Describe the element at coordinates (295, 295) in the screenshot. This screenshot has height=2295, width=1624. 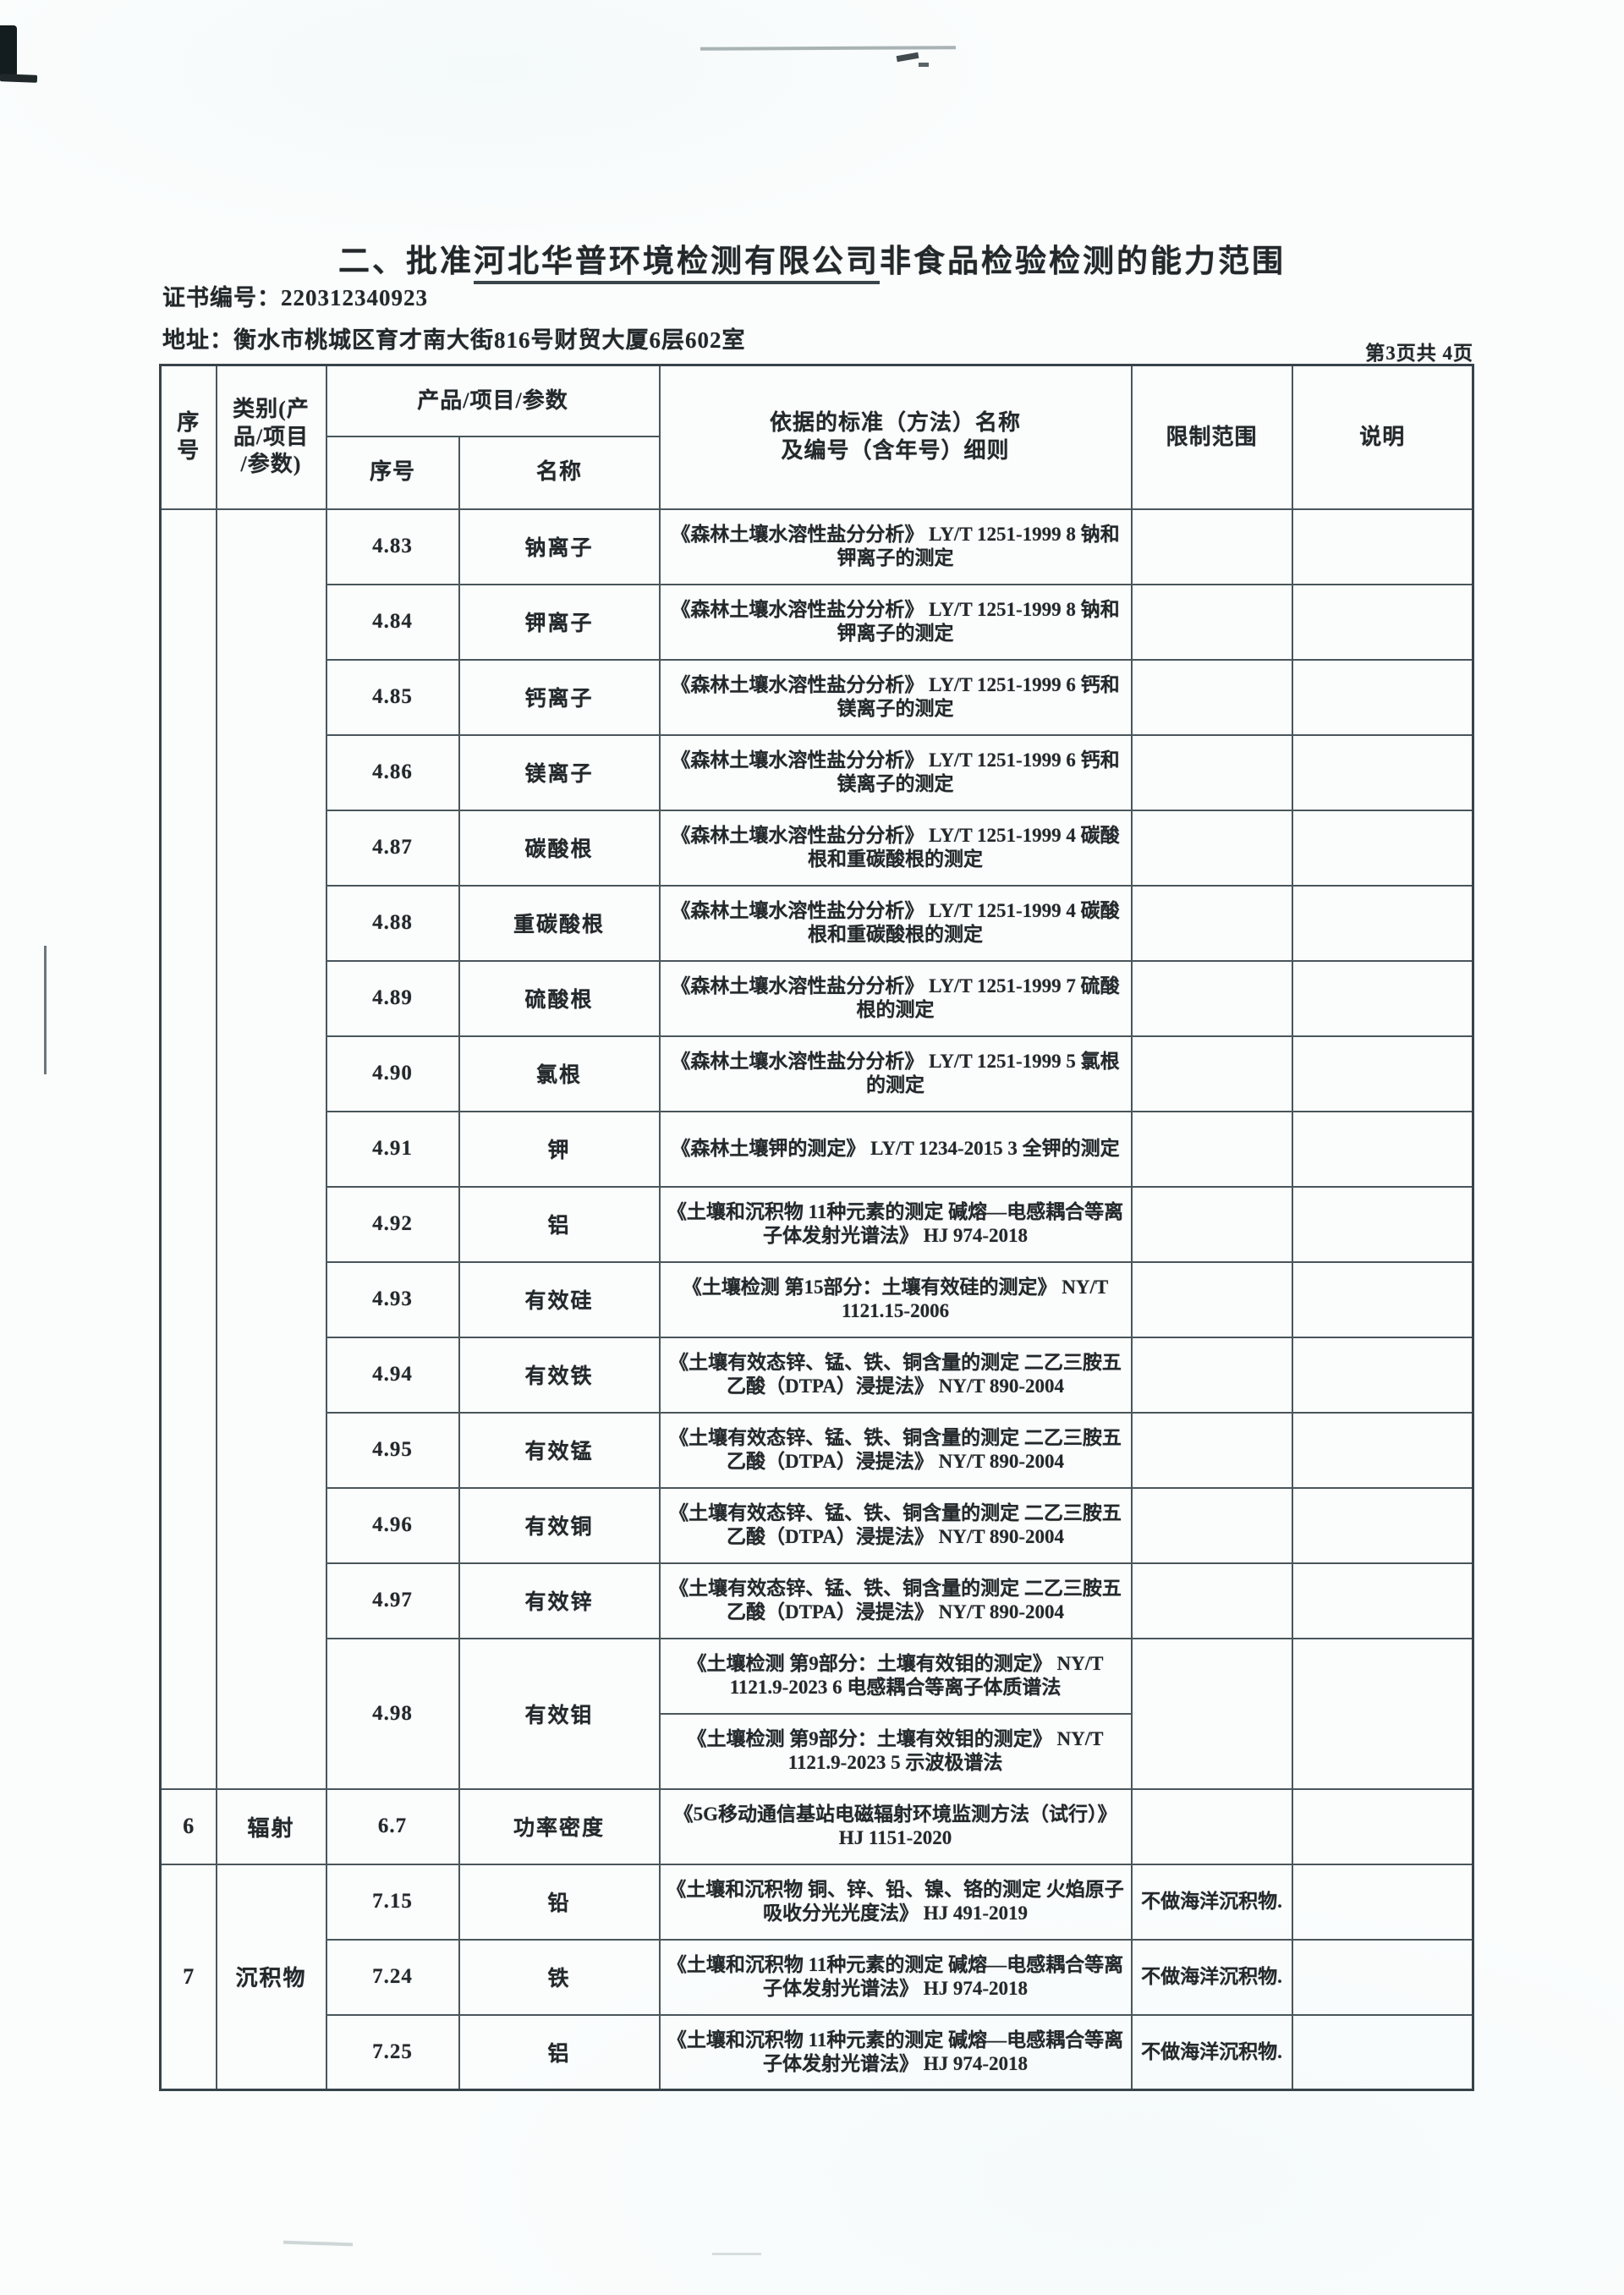
I see `certificate-number-line: 证书编号：220312340923` at that location.